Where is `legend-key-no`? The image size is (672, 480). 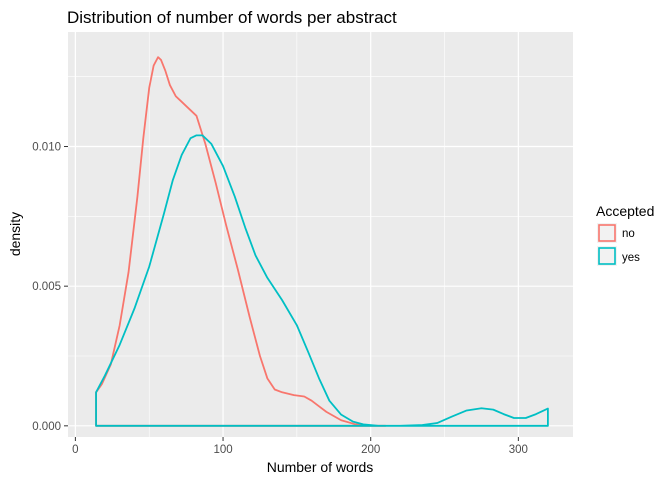
legend-key-no is located at coordinates (607, 233).